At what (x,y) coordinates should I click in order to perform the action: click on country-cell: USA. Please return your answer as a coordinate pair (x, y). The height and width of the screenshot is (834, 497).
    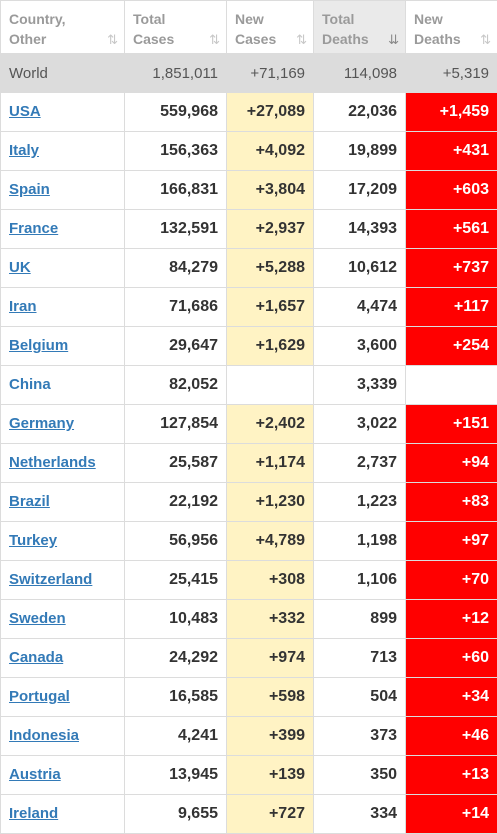
    Looking at the image, I should click on (63, 112).